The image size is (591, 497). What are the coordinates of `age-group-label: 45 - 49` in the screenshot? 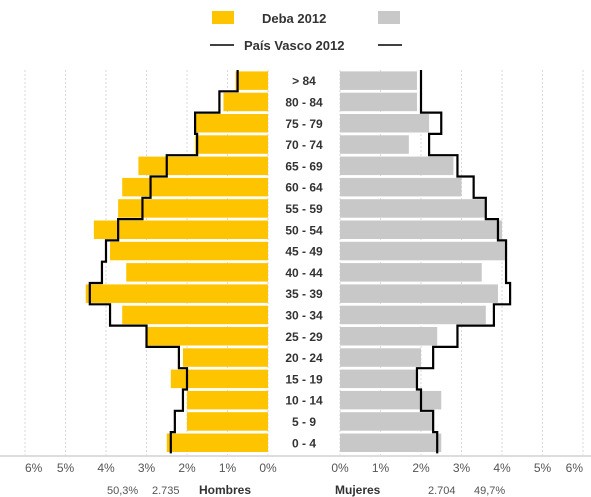 It's located at (304, 252).